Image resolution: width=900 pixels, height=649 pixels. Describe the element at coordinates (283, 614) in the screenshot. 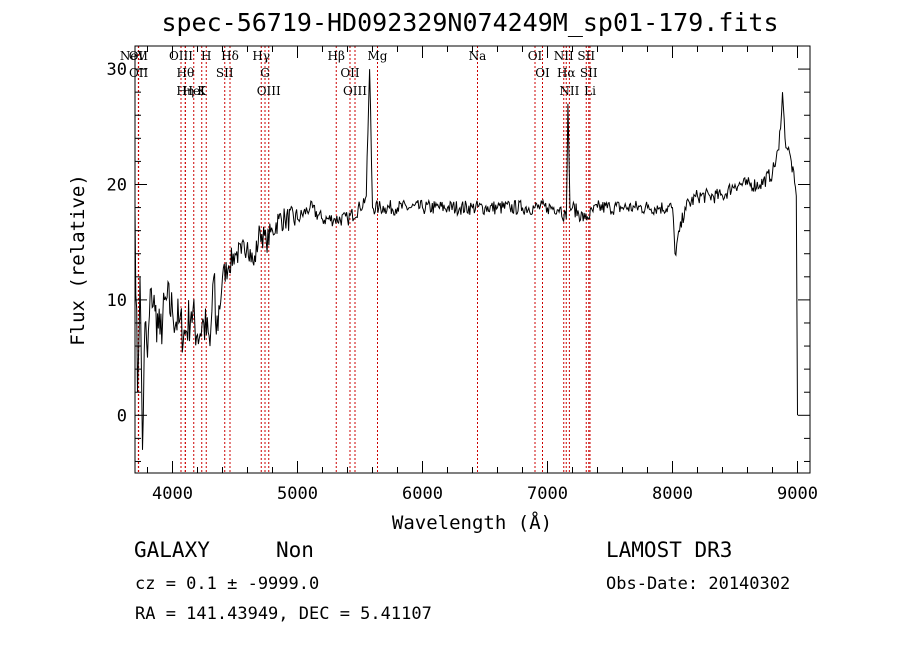

I see `coordinates: RA = 141.43949, DEC = 5.41107` at that location.